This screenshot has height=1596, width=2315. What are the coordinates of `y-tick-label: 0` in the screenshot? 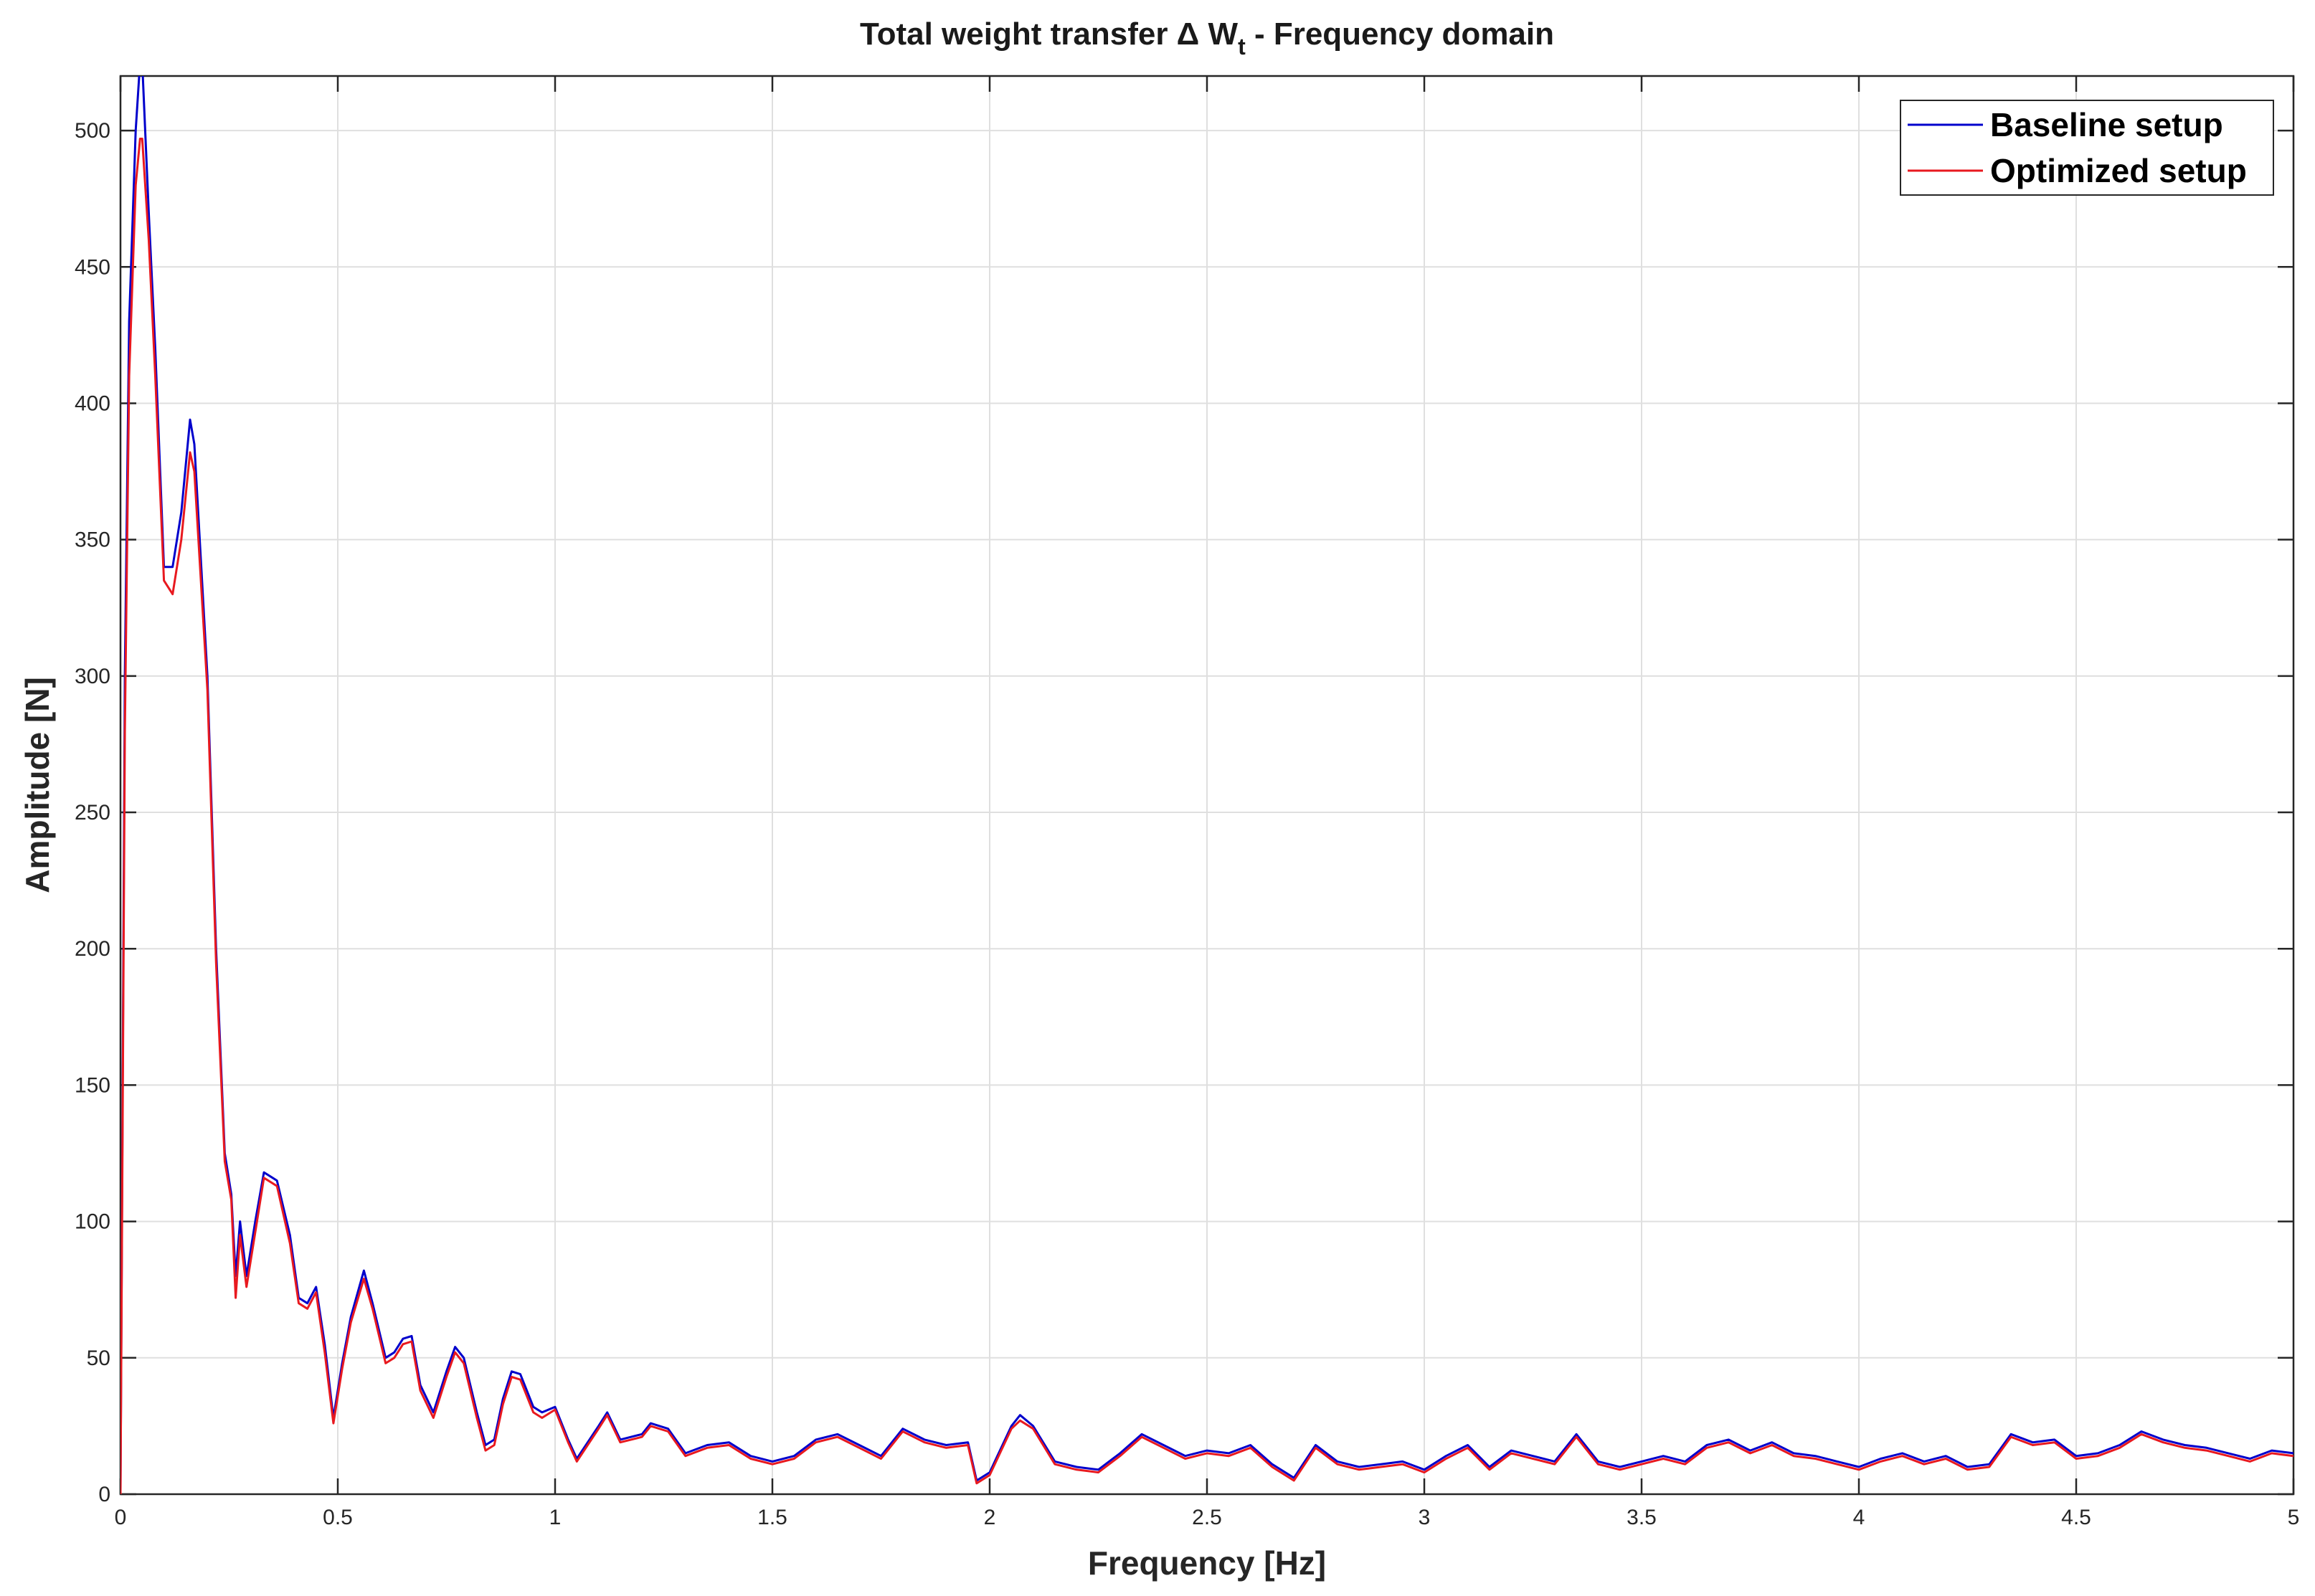 It's located at (104, 1494).